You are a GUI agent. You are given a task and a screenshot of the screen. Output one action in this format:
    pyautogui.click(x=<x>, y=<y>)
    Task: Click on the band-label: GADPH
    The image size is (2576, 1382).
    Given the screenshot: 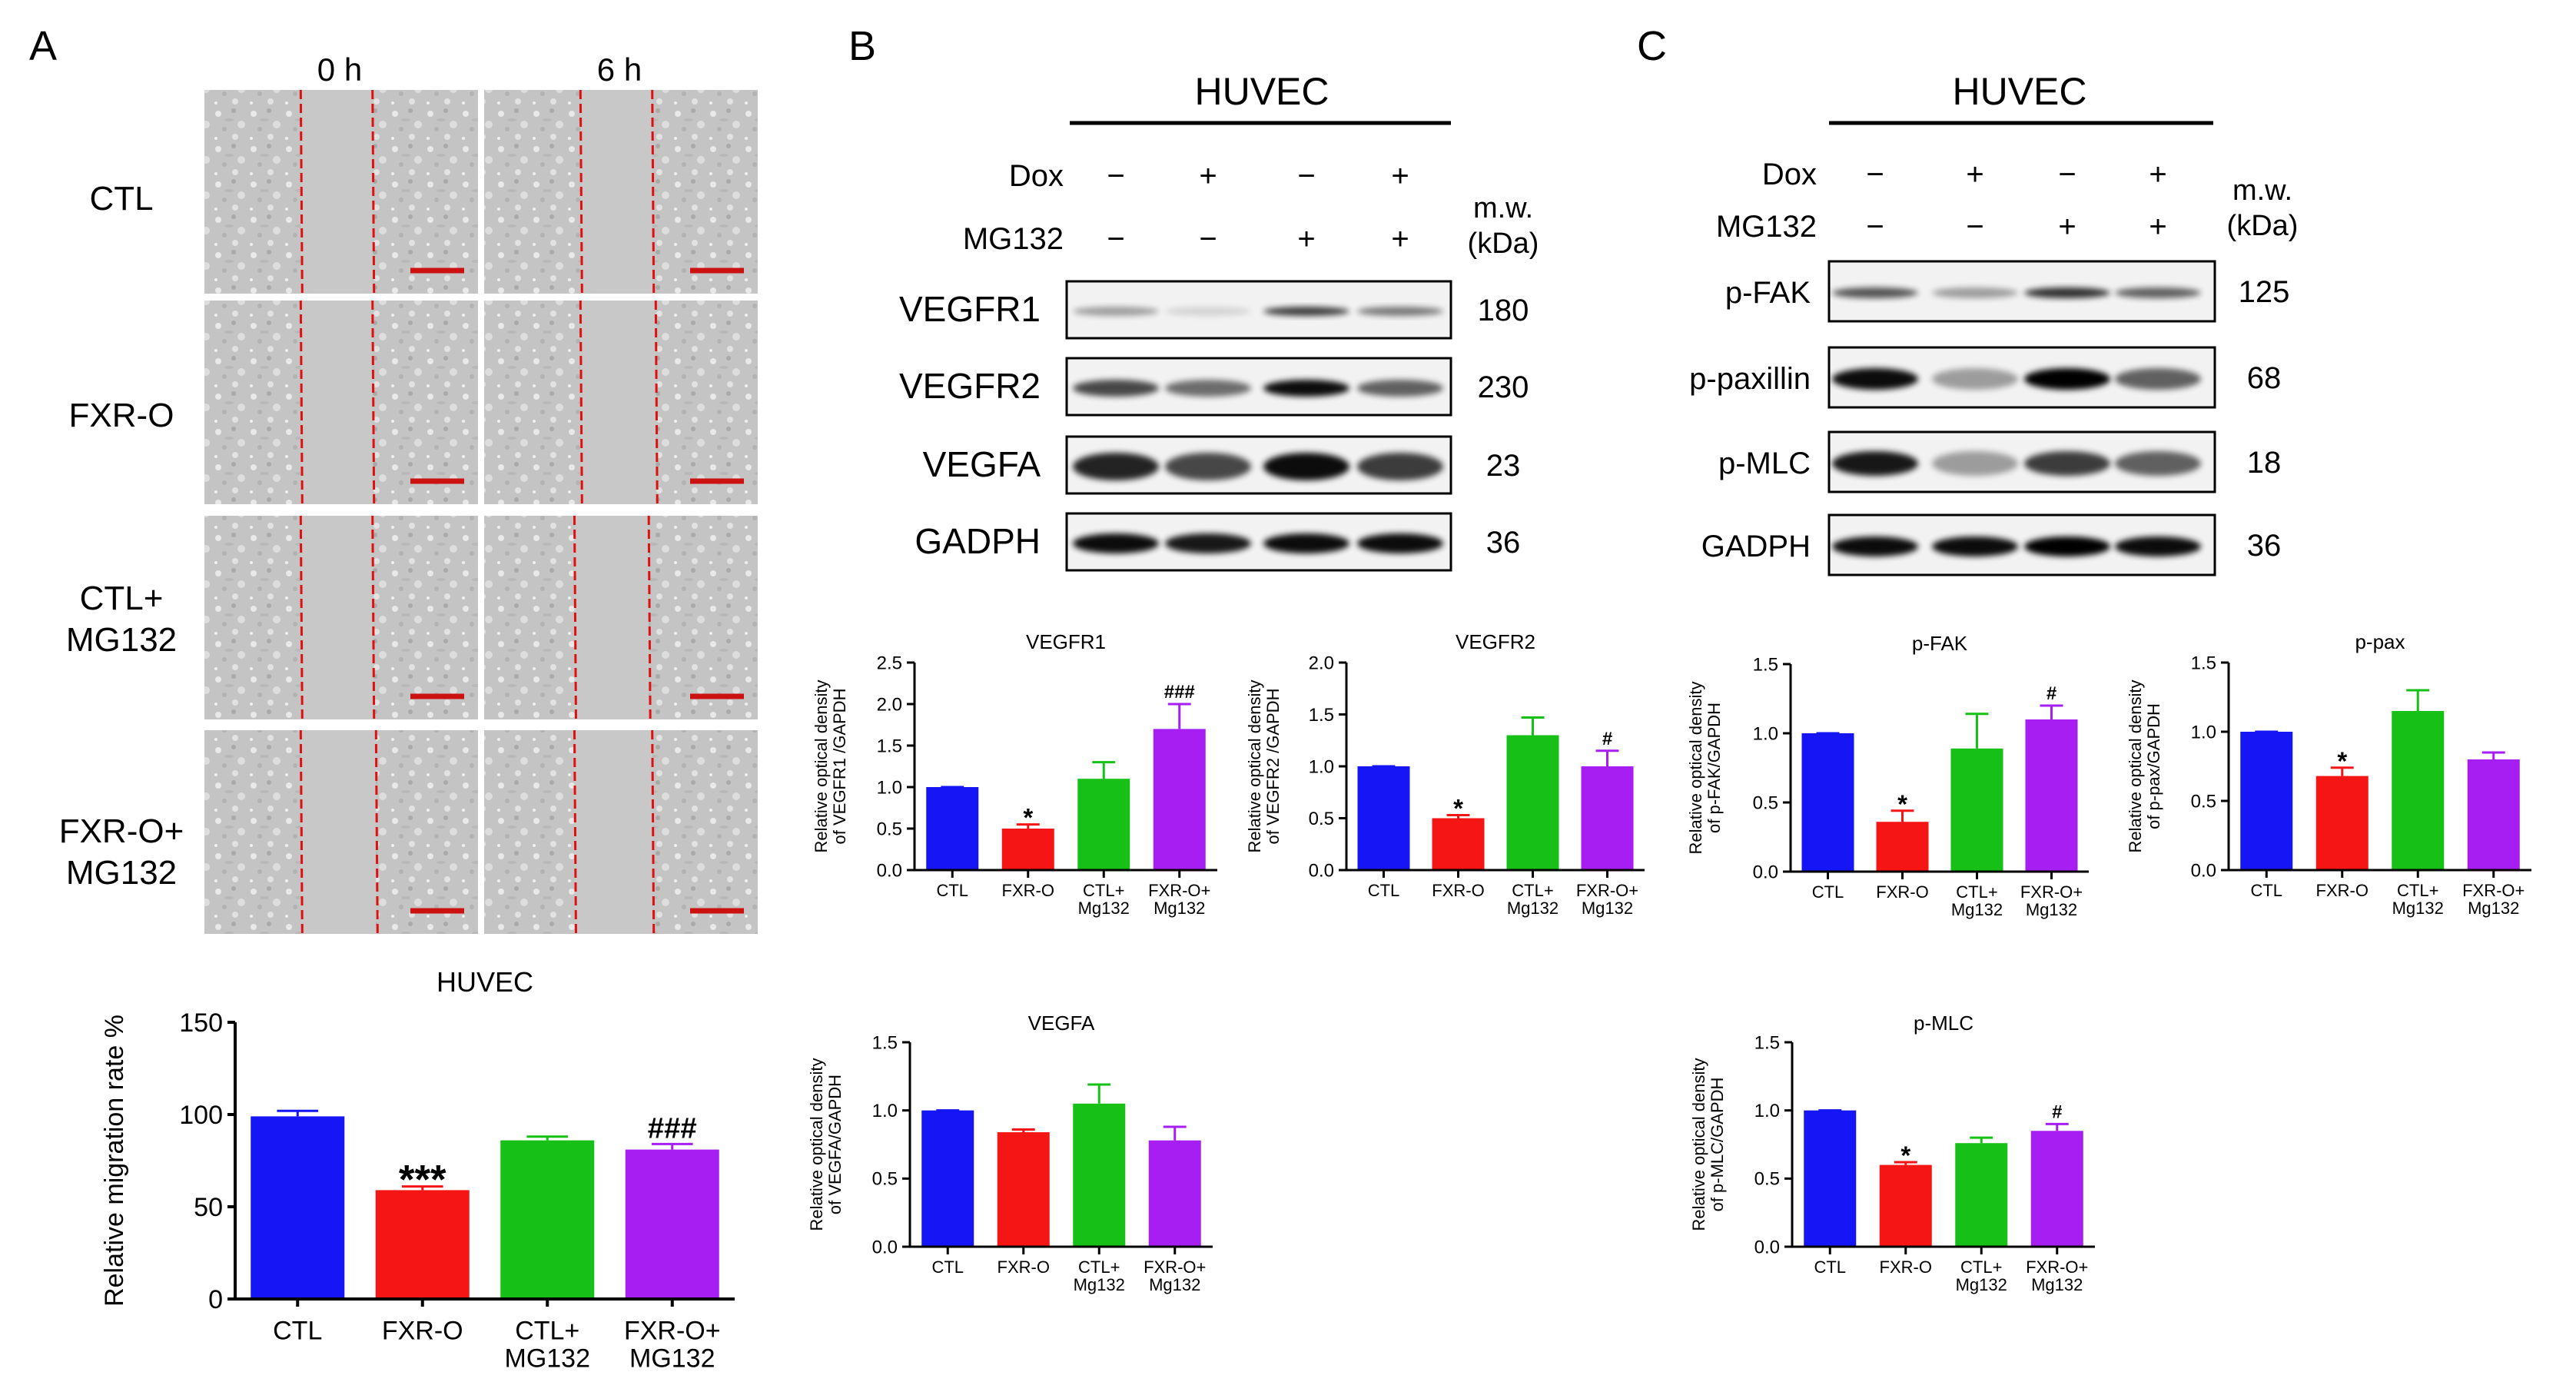 What is the action you would take?
    pyautogui.click(x=978, y=541)
    